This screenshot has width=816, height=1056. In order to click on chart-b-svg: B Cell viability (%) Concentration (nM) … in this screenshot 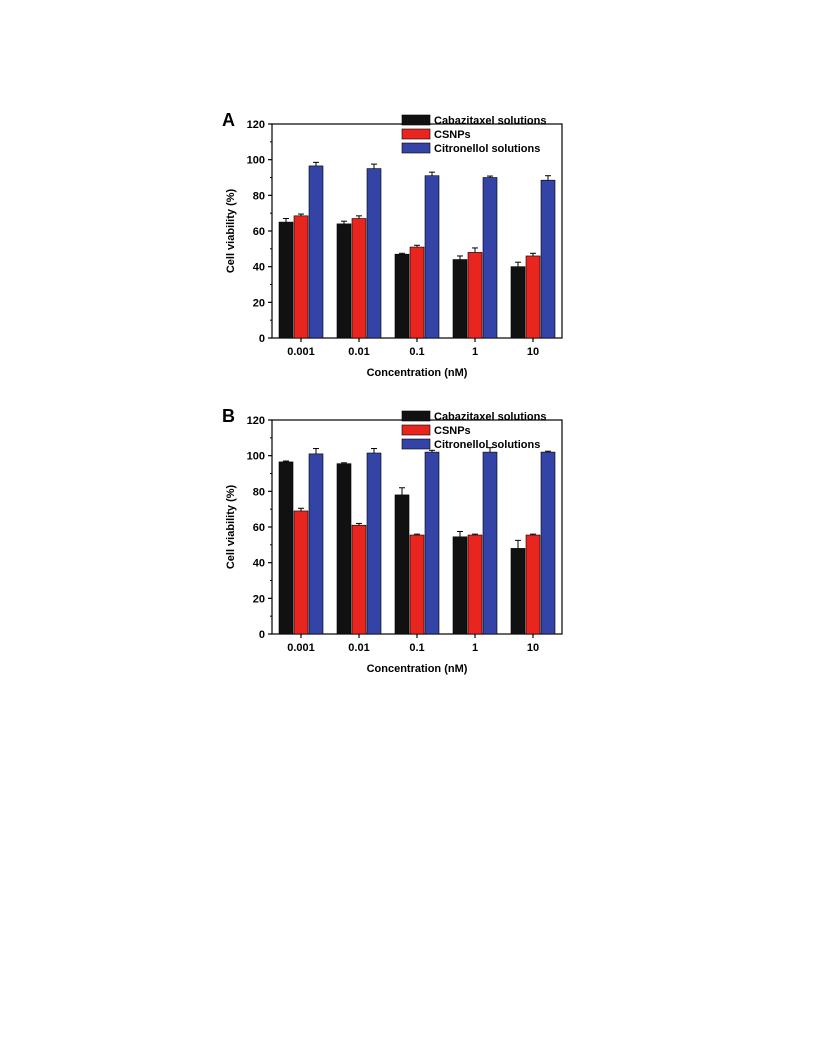, I will do `click(392, 540)`.